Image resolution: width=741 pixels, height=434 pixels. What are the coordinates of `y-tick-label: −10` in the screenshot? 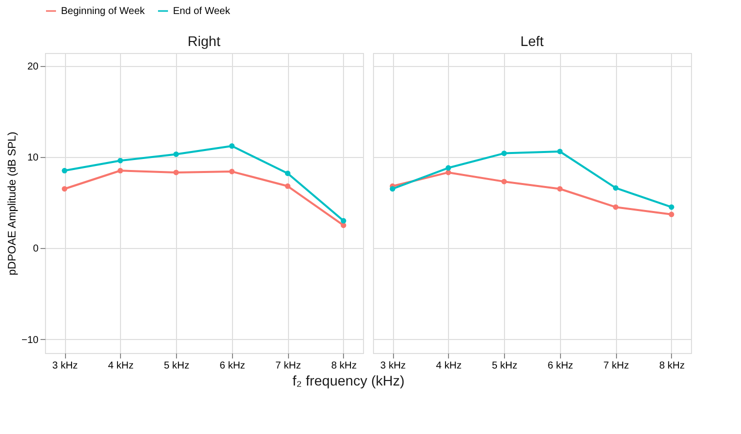 It's located at (30, 340).